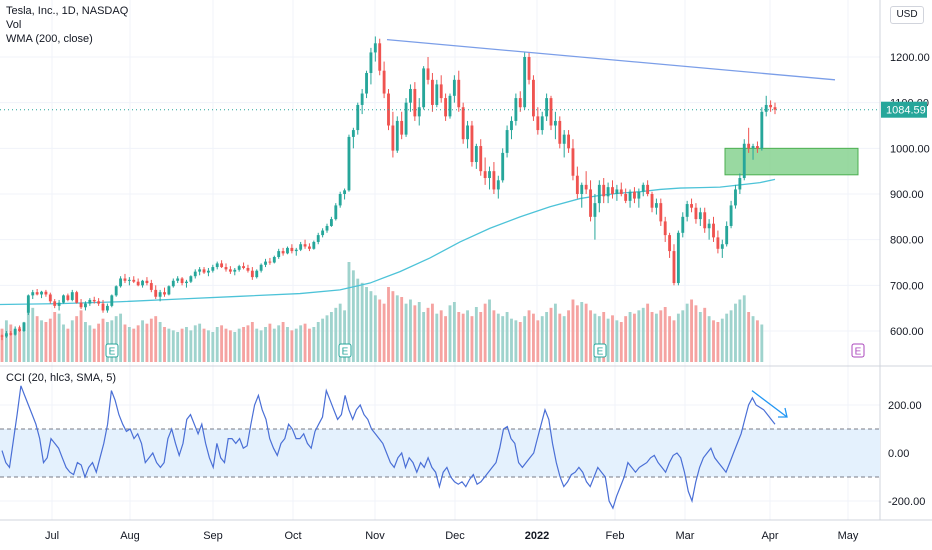  Describe the element at coordinates (907, 15) in the screenshot. I see `currency-button: USD` at that location.